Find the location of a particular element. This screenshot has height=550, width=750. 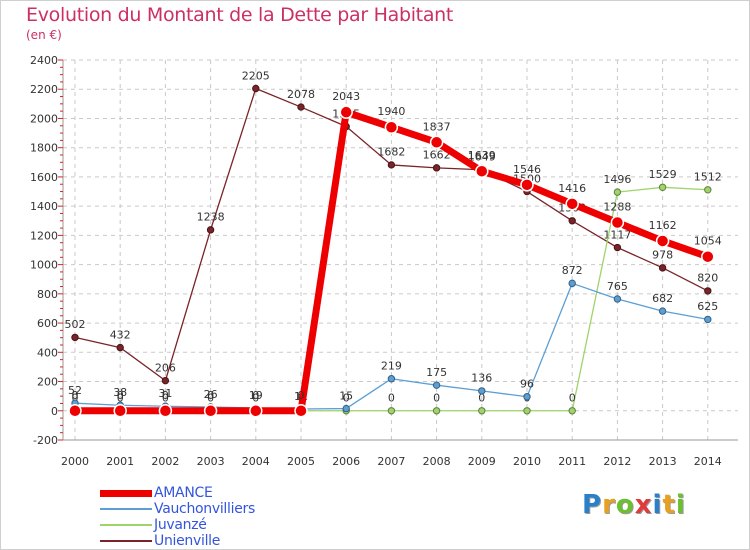

y-tick-label: 1800 is located at coordinates (44, 148).